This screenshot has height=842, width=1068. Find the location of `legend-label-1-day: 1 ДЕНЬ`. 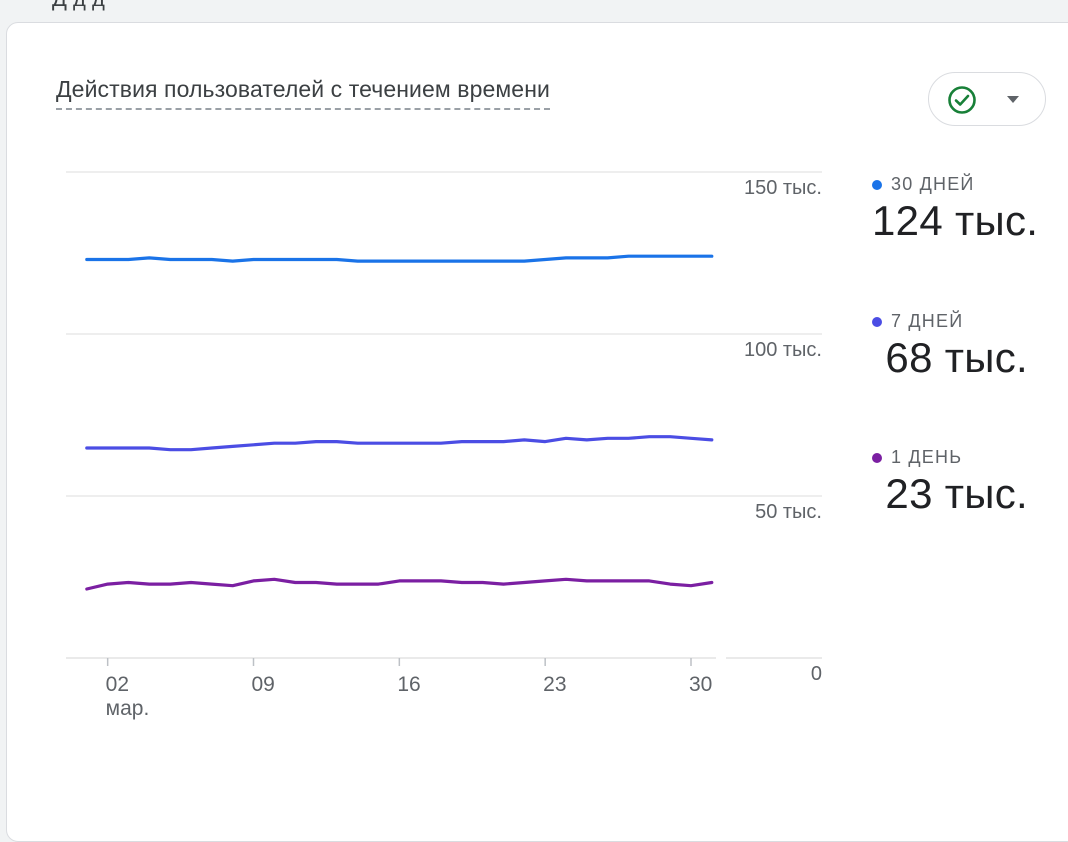

legend-label-1-day: 1 ДЕНЬ is located at coordinates (950, 457).